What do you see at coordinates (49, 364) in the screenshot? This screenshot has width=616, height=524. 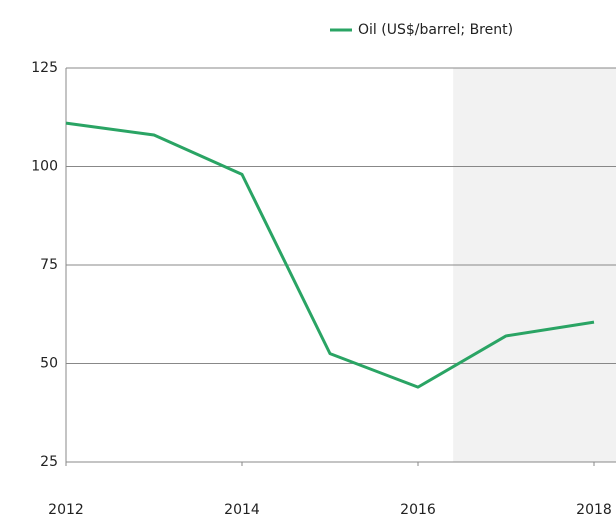 I see `y-tick-label: 50` at bounding box center [49, 364].